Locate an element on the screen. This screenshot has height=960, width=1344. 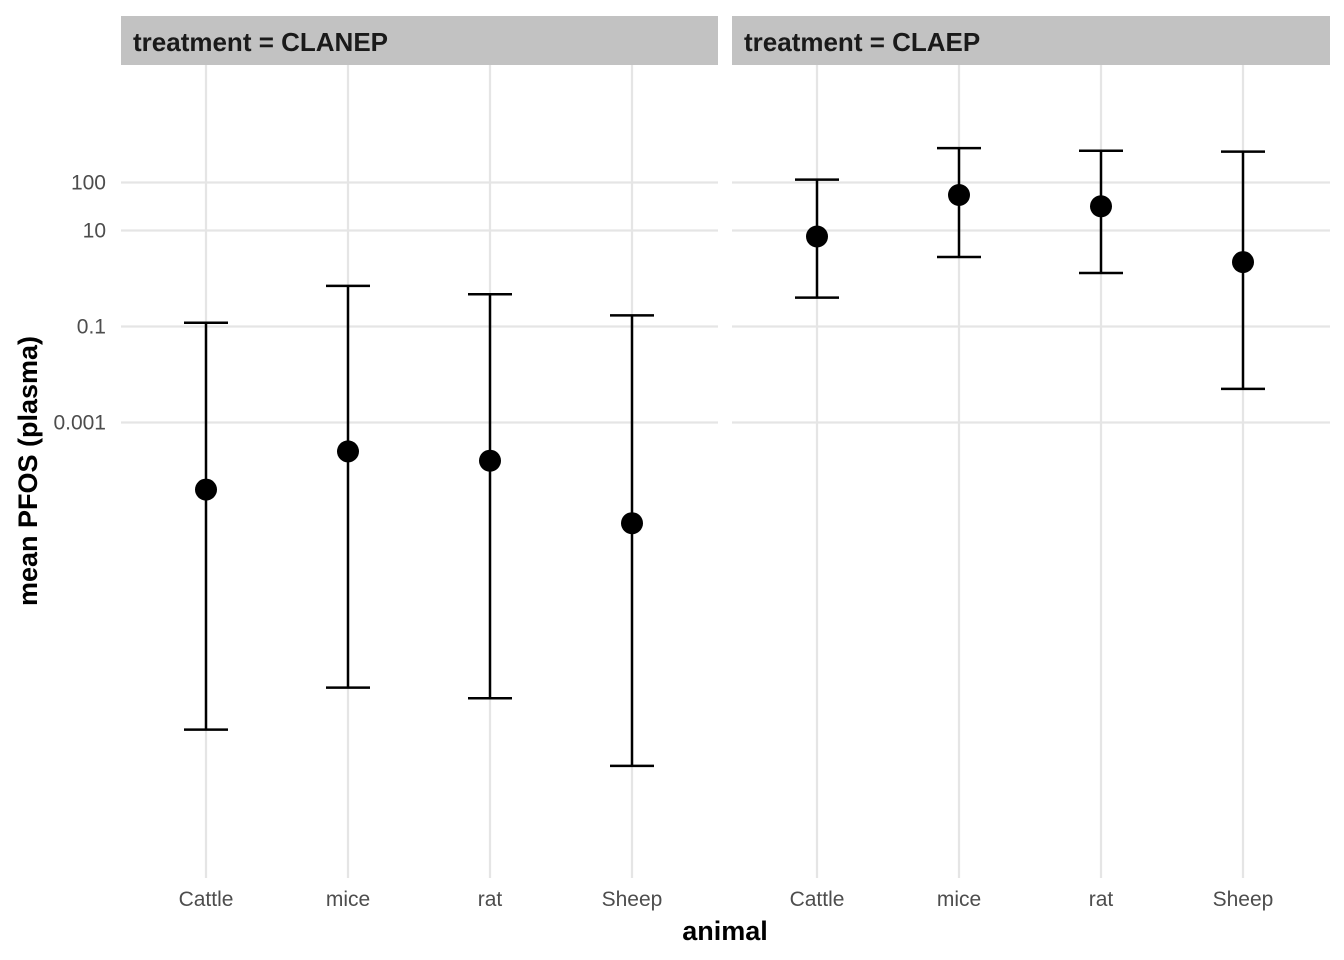
y-tick-label: 100 is located at coordinates (88, 183).